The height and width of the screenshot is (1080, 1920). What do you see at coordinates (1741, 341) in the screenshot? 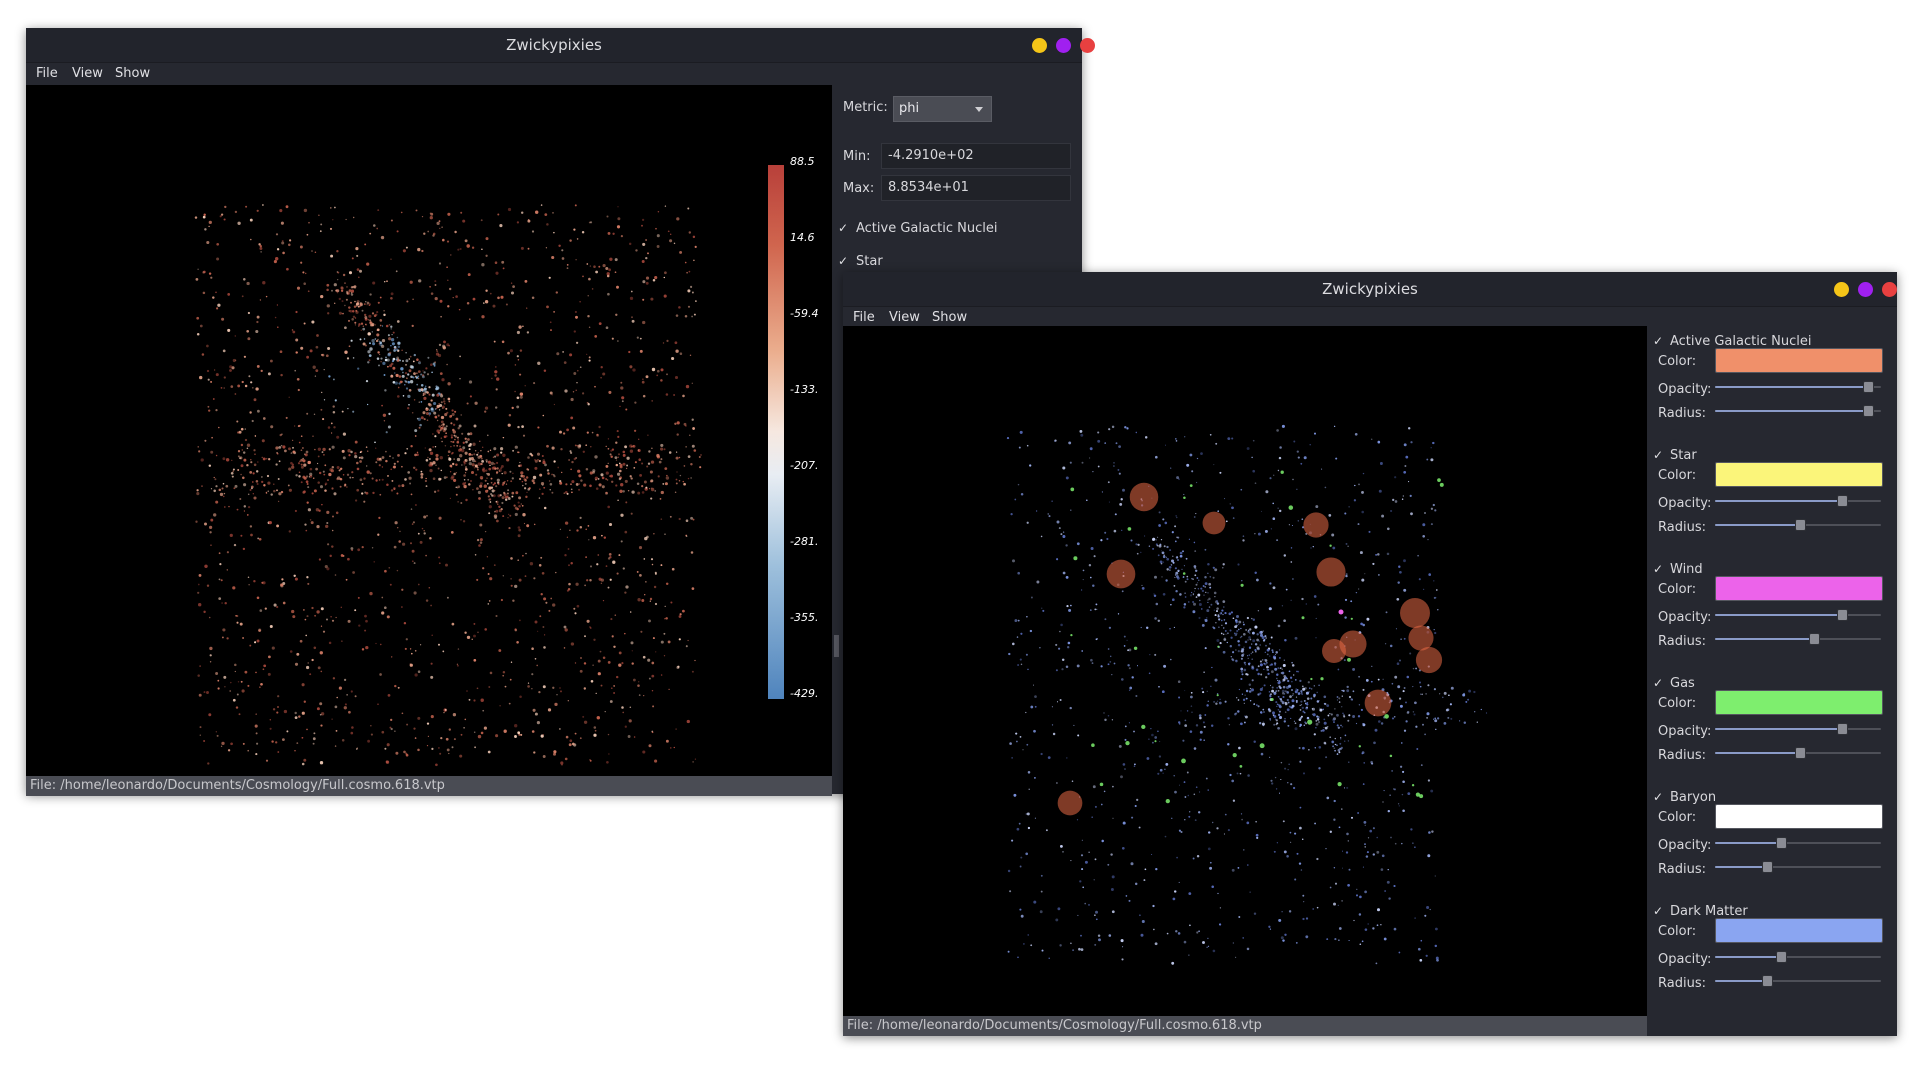
I see `type-name-label: Active Galactic Nuclei` at bounding box center [1741, 341].